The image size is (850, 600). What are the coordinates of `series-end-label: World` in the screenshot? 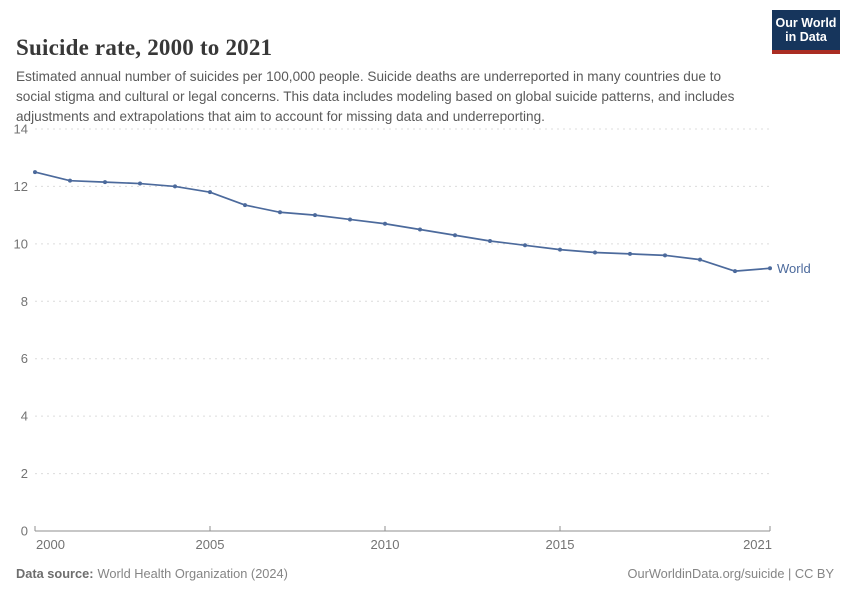 It's located at (794, 268).